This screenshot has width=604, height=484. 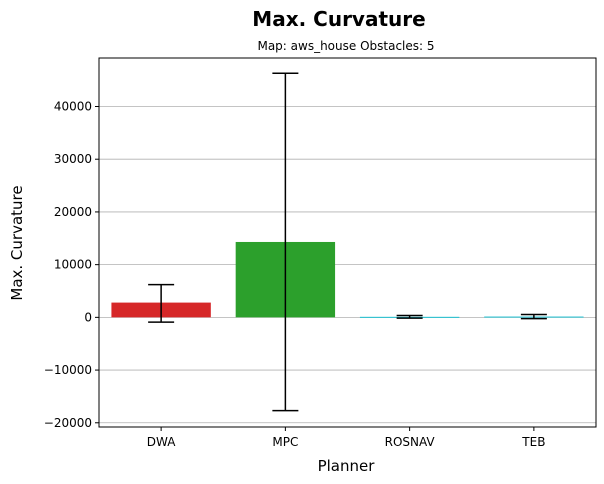 What do you see at coordinates (17, 242) in the screenshot?
I see `y-axis-label: Max. Curvature` at bounding box center [17, 242].